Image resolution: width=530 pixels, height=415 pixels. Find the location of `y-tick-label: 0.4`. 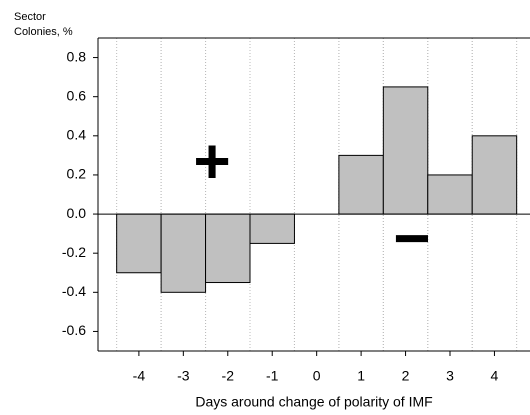

y-tick-label: 0.4 is located at coordinates (77, 135).